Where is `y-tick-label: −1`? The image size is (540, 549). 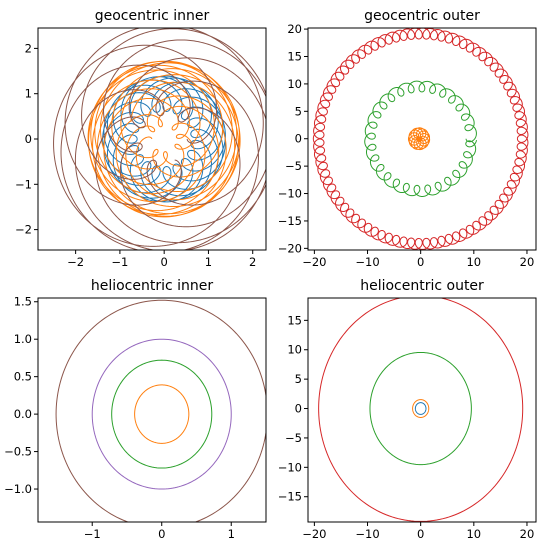
y-tick-label: −1 is located at coordinates (23, 184).